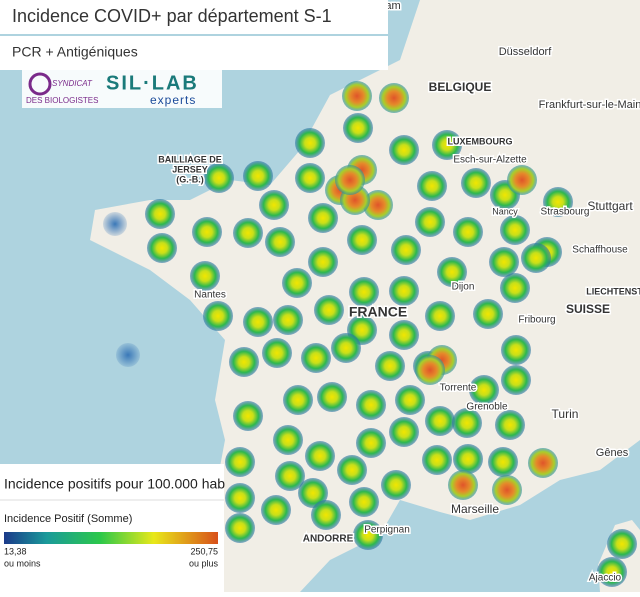 The width and height of the screenshot is (640, 597). I want to click on title-box, so click(194, 17).